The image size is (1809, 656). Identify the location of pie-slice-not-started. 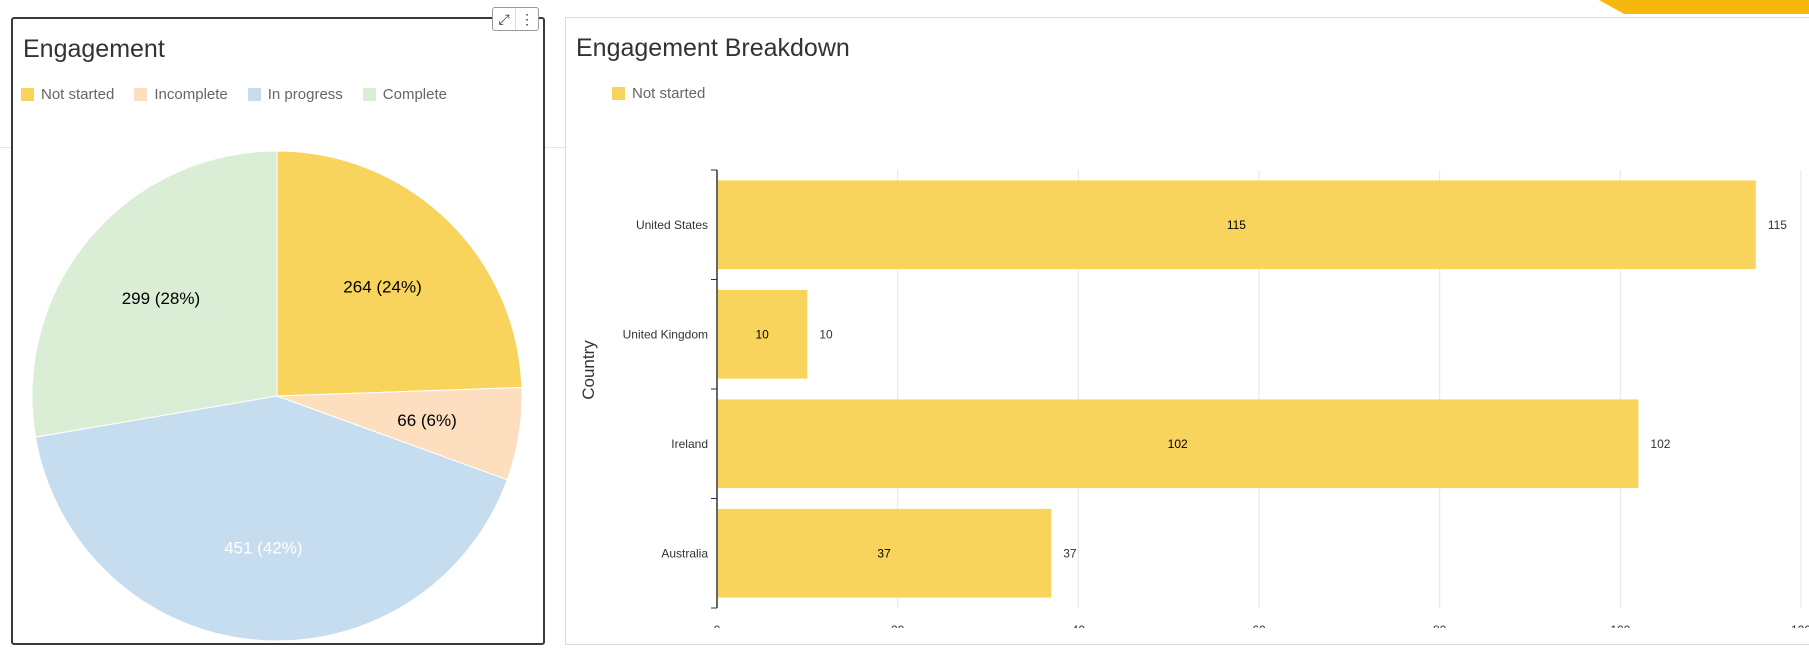
(399, 273).